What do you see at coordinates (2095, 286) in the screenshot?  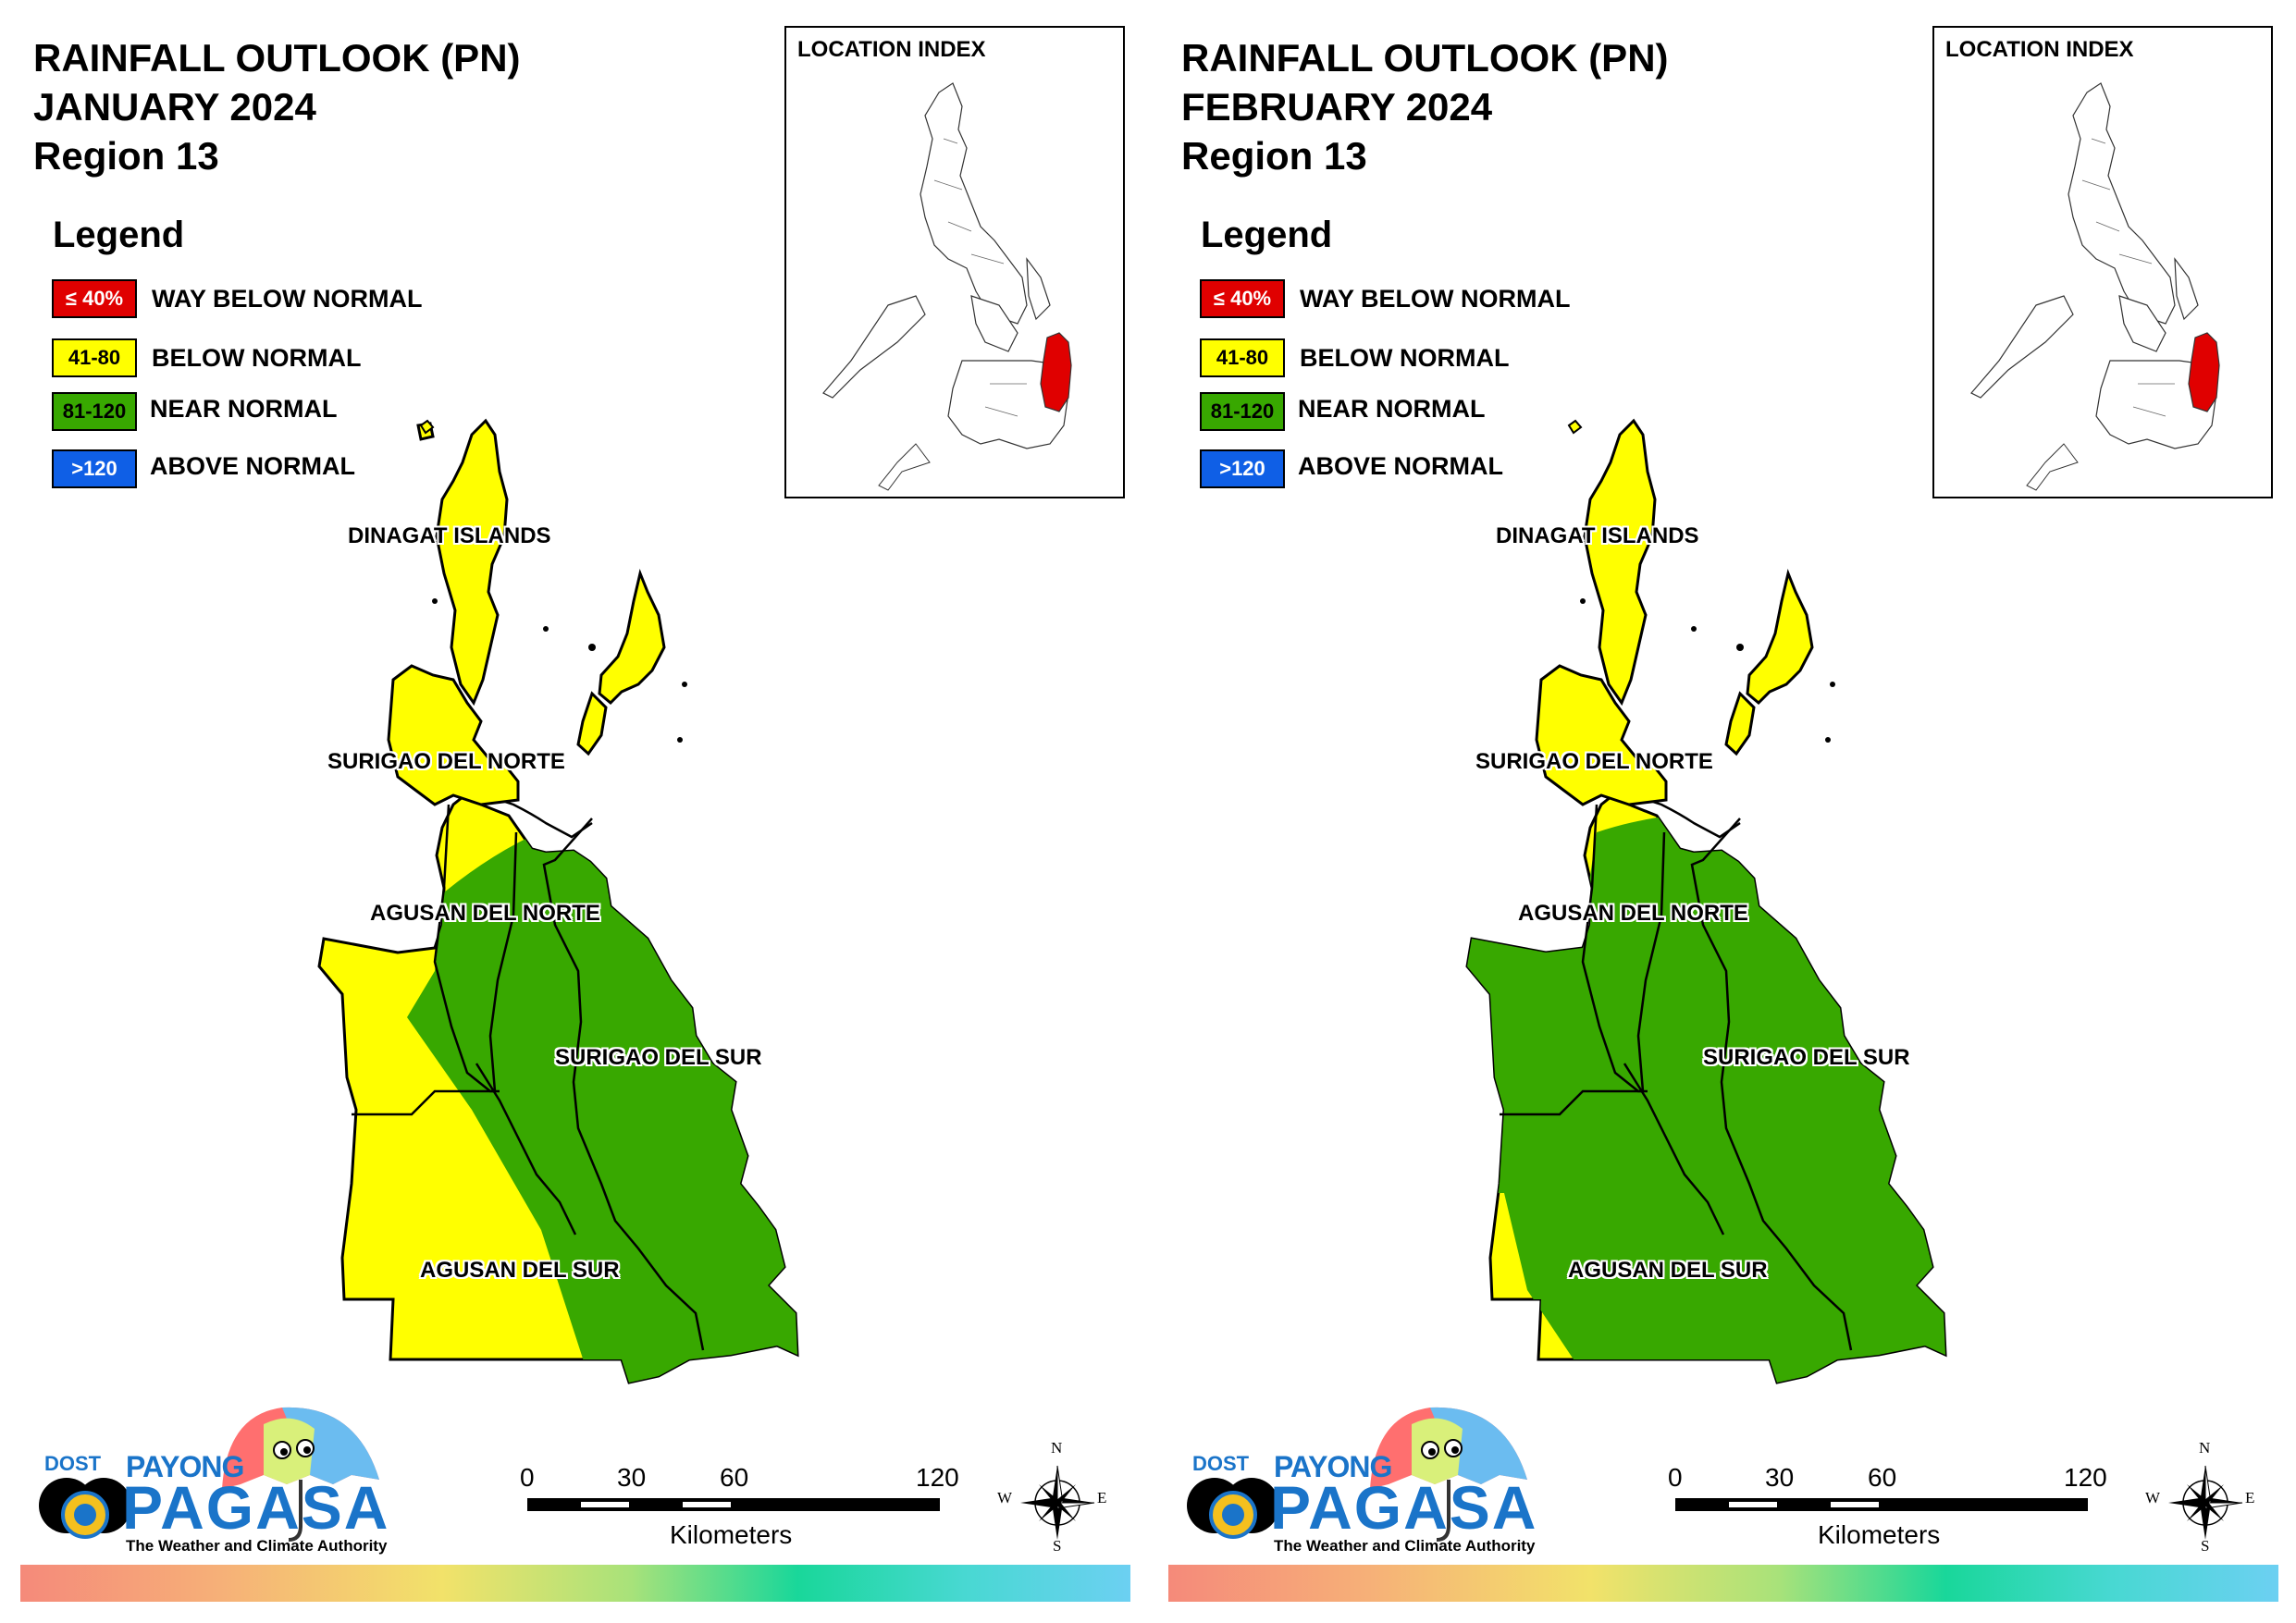 I see `philippines-outline` at bounding box center [2095, 286].